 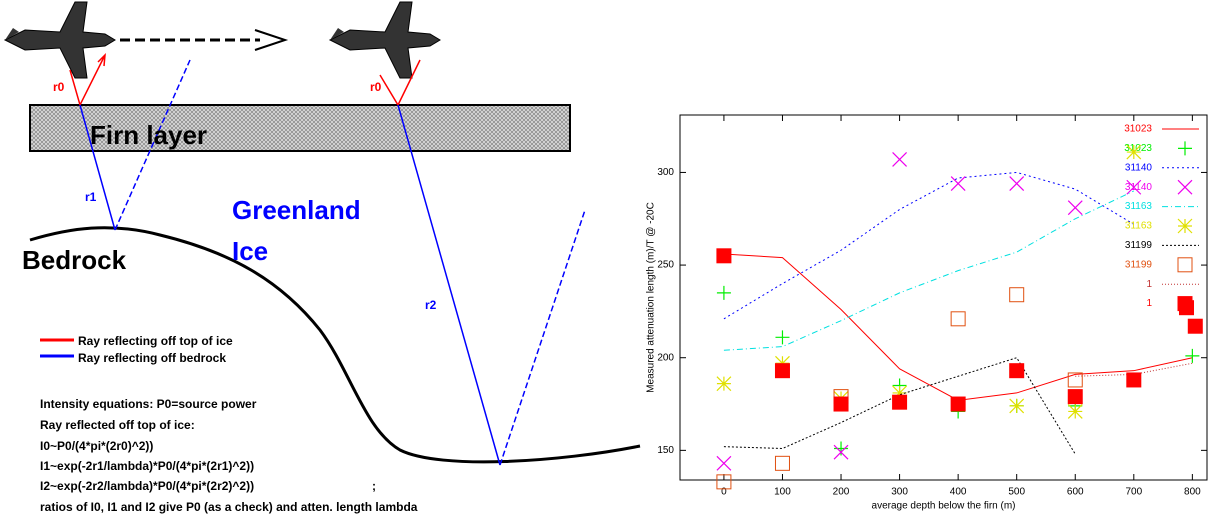 I want to click on equation: I2~exp(-2r2/lambda)*P0/(4*pi*(2r2)^2)), so click(x=147, y=486).